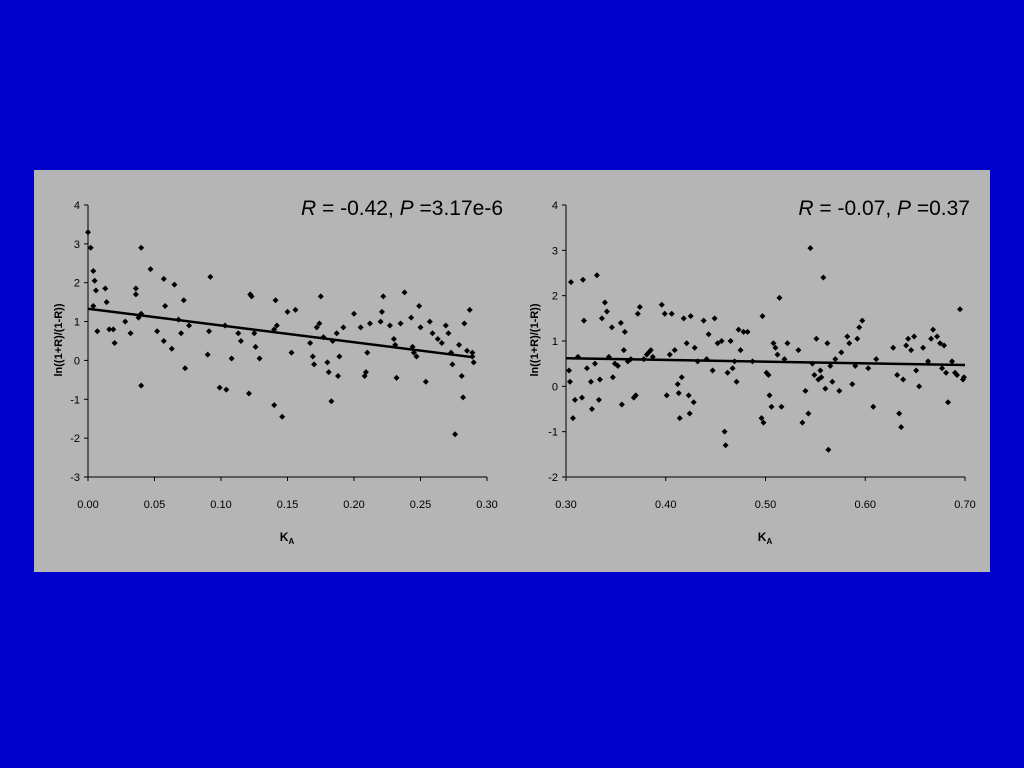 The width and height of the screenshot is (1024, 768). What do you see at coordinates (420, 505) in the screenshot?
I see `x-tick-label: 0.25` at bounding box center [420, 505].